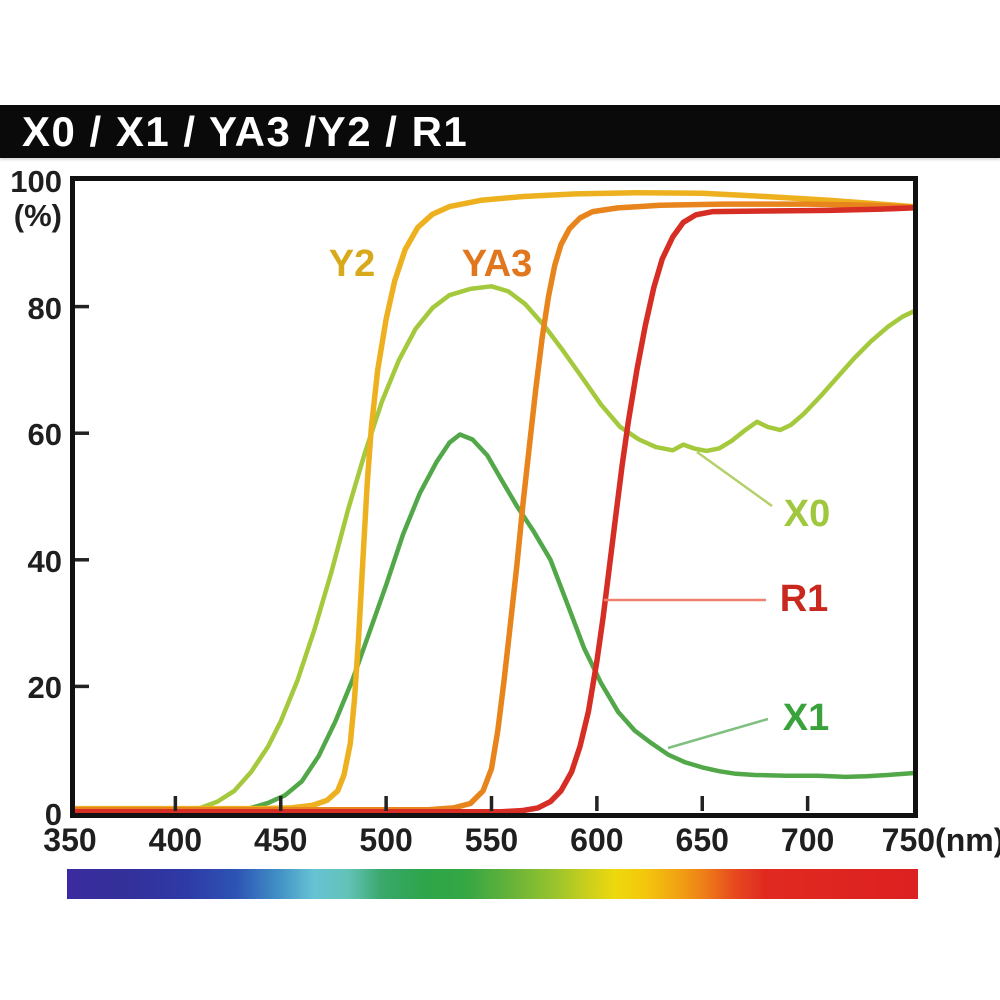 This screenshot has height=1000, width=1000. I want to click on curve-label-ya3: YA3, so click(497, 264).